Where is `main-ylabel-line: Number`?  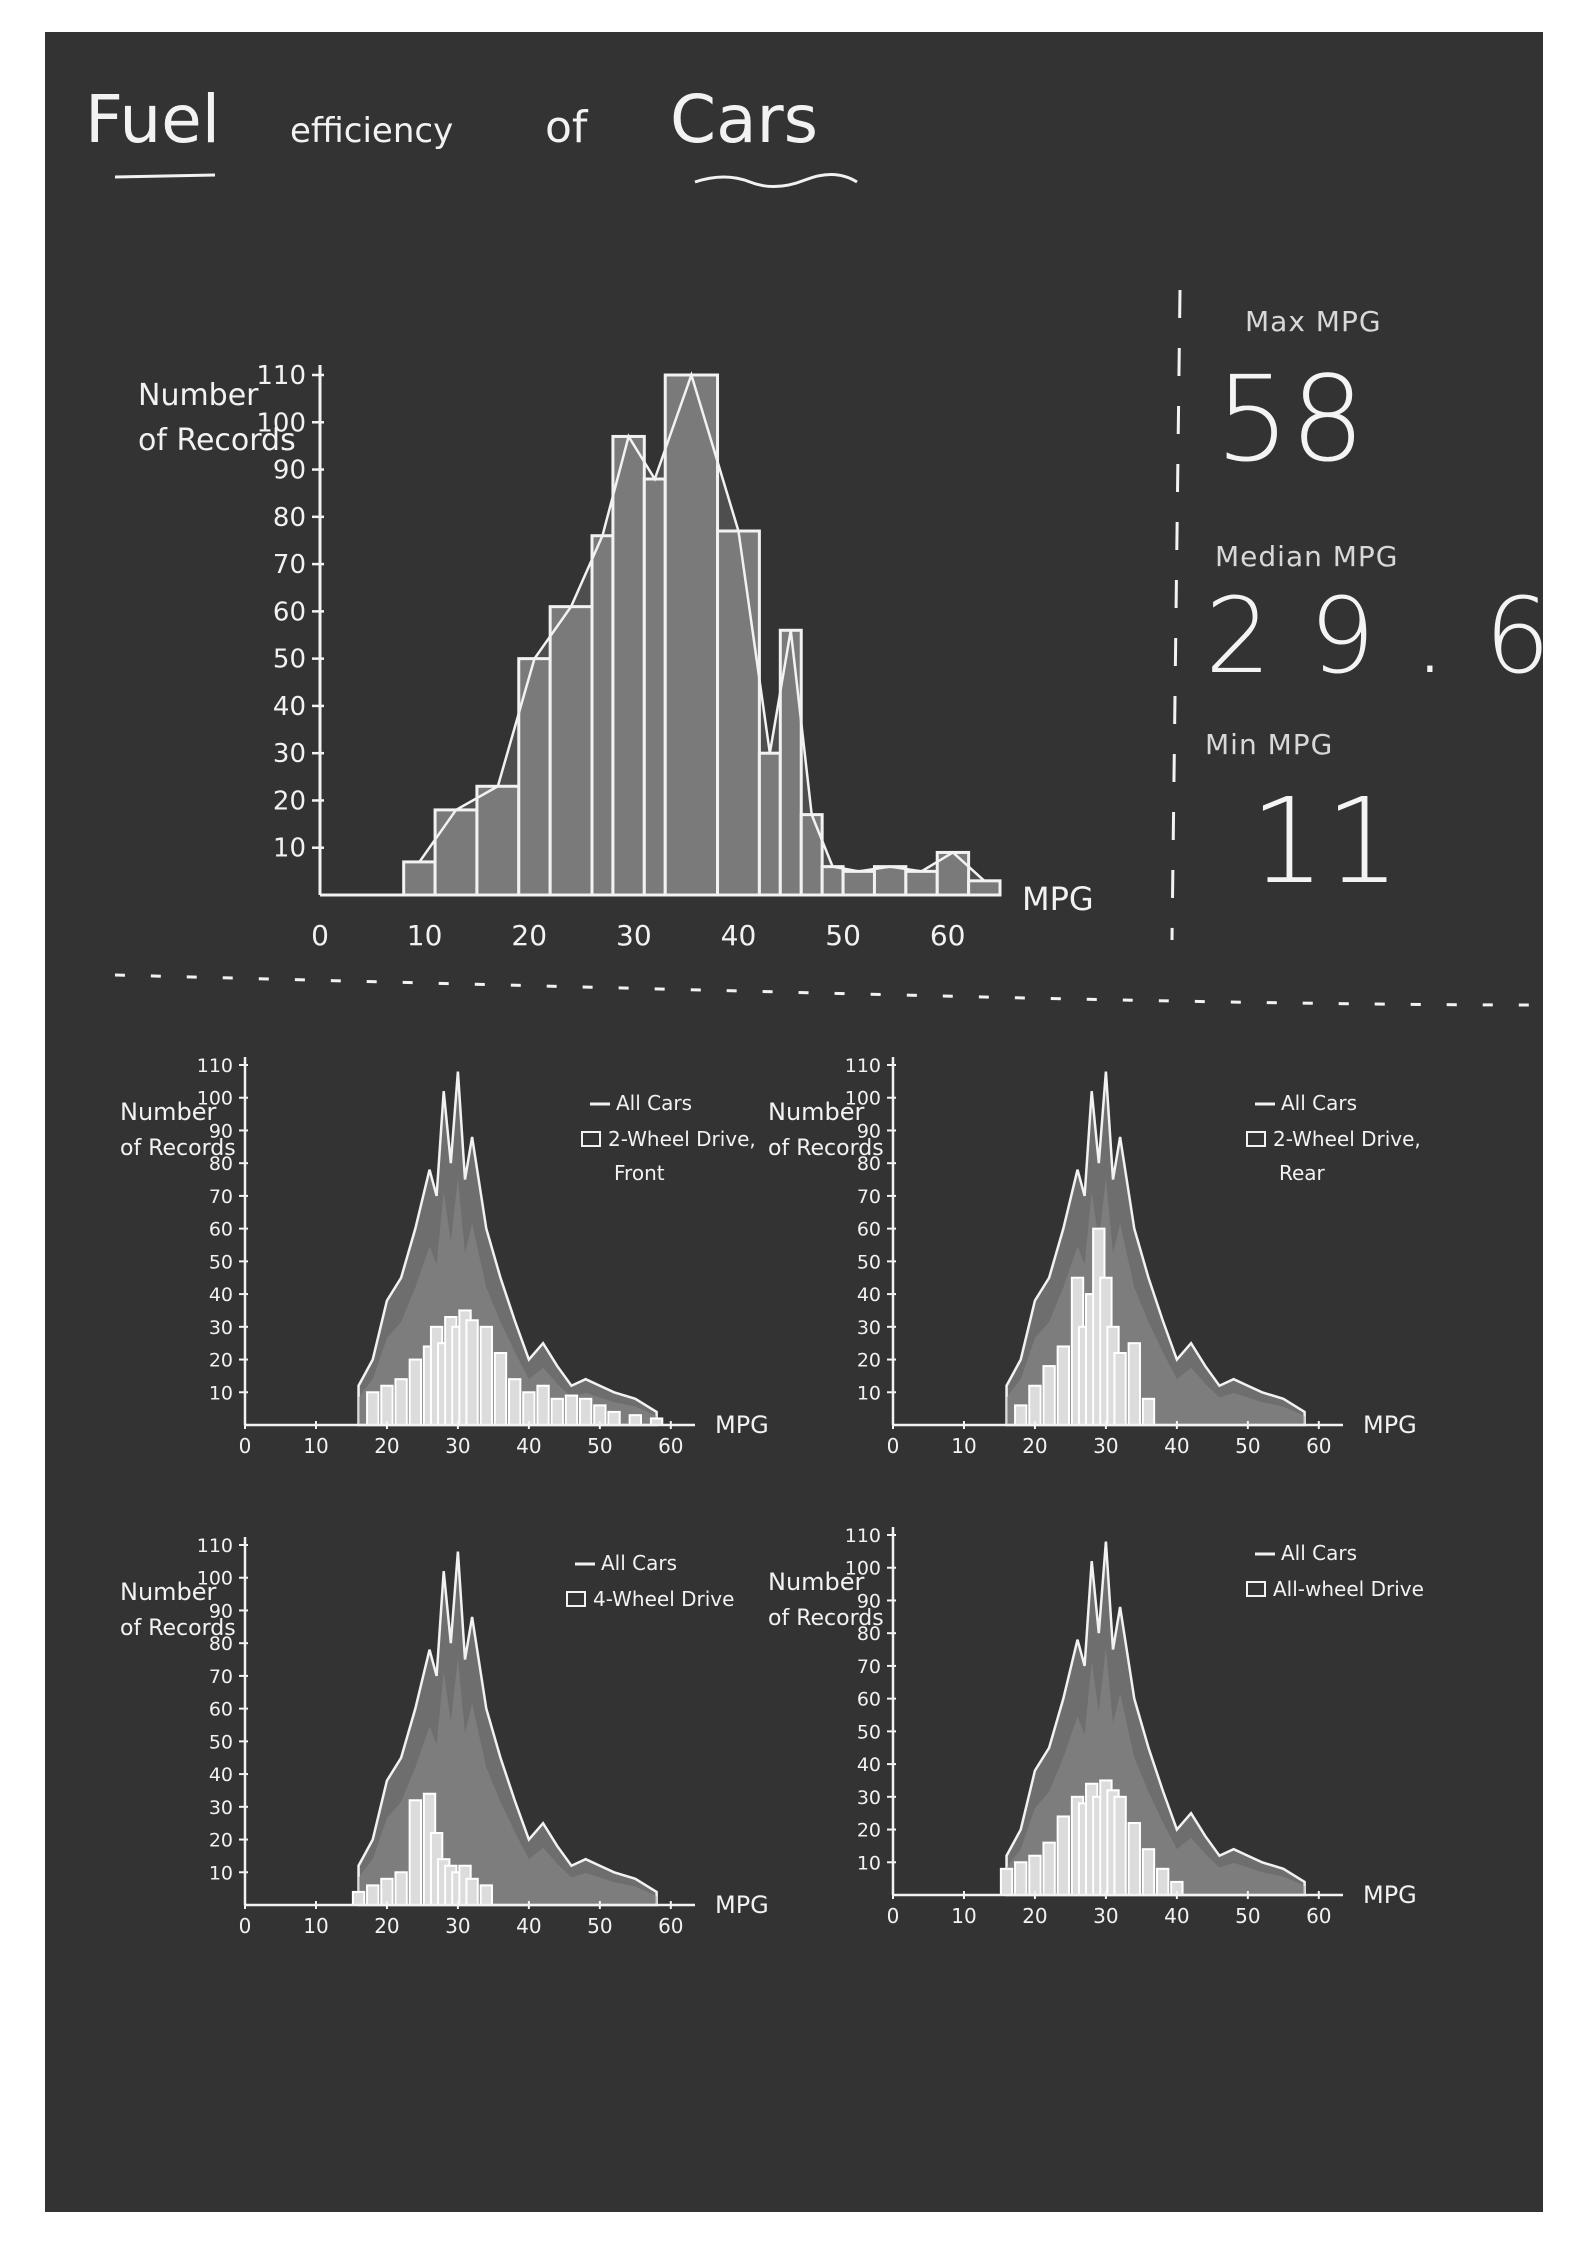 main-ylabel-line: Number is located at coordinates (198, 395).